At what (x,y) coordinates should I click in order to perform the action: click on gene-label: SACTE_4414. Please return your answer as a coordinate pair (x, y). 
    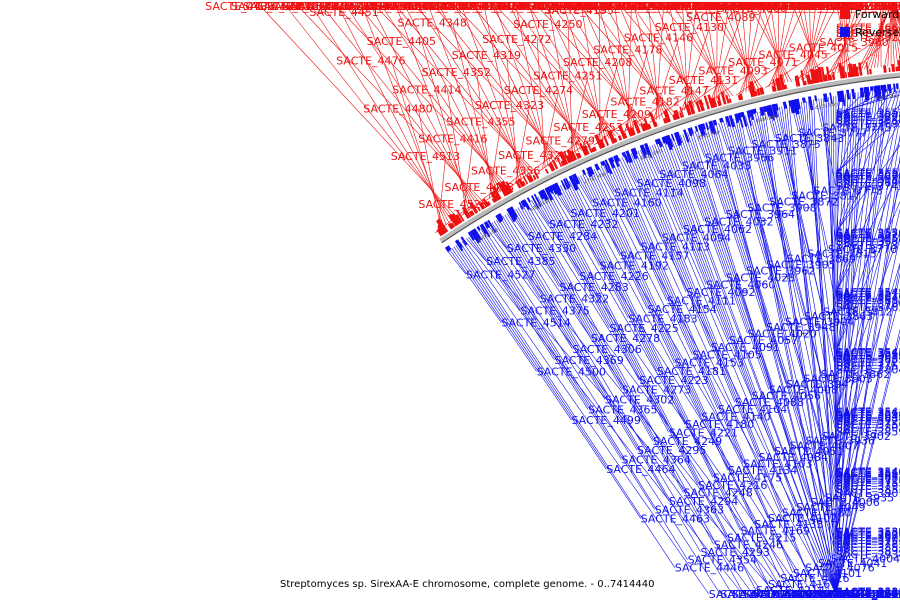
    Looking at the image, I should click on (426, 90).